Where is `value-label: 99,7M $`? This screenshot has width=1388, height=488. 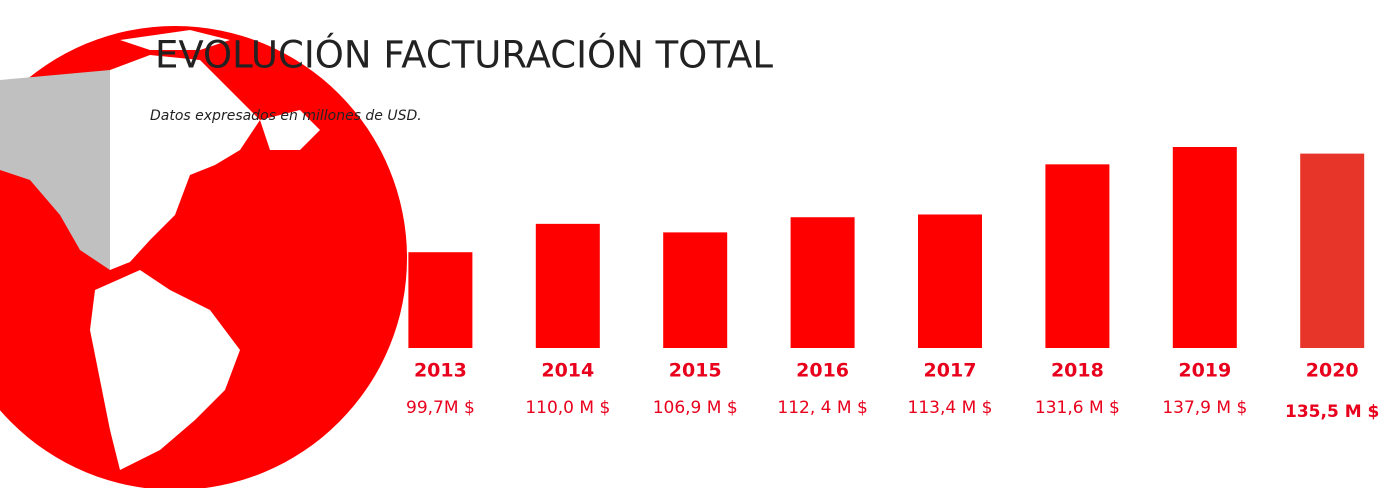
value-label: 99,7M $ is located at coordinates (440, 408).